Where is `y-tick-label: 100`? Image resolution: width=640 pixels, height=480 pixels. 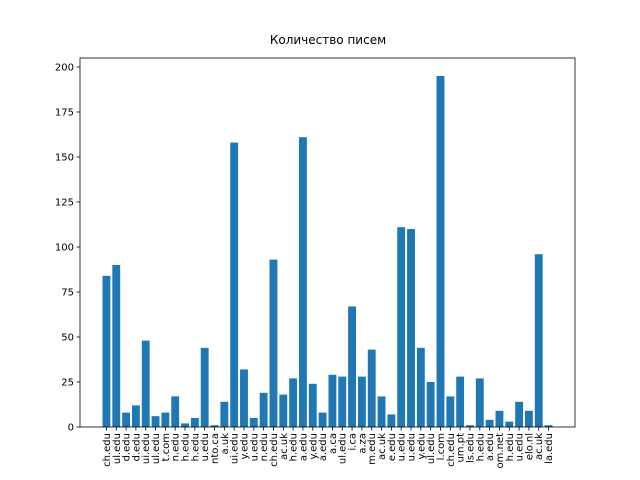 y-tick-label: 100 is located at coordinates (64, 248).